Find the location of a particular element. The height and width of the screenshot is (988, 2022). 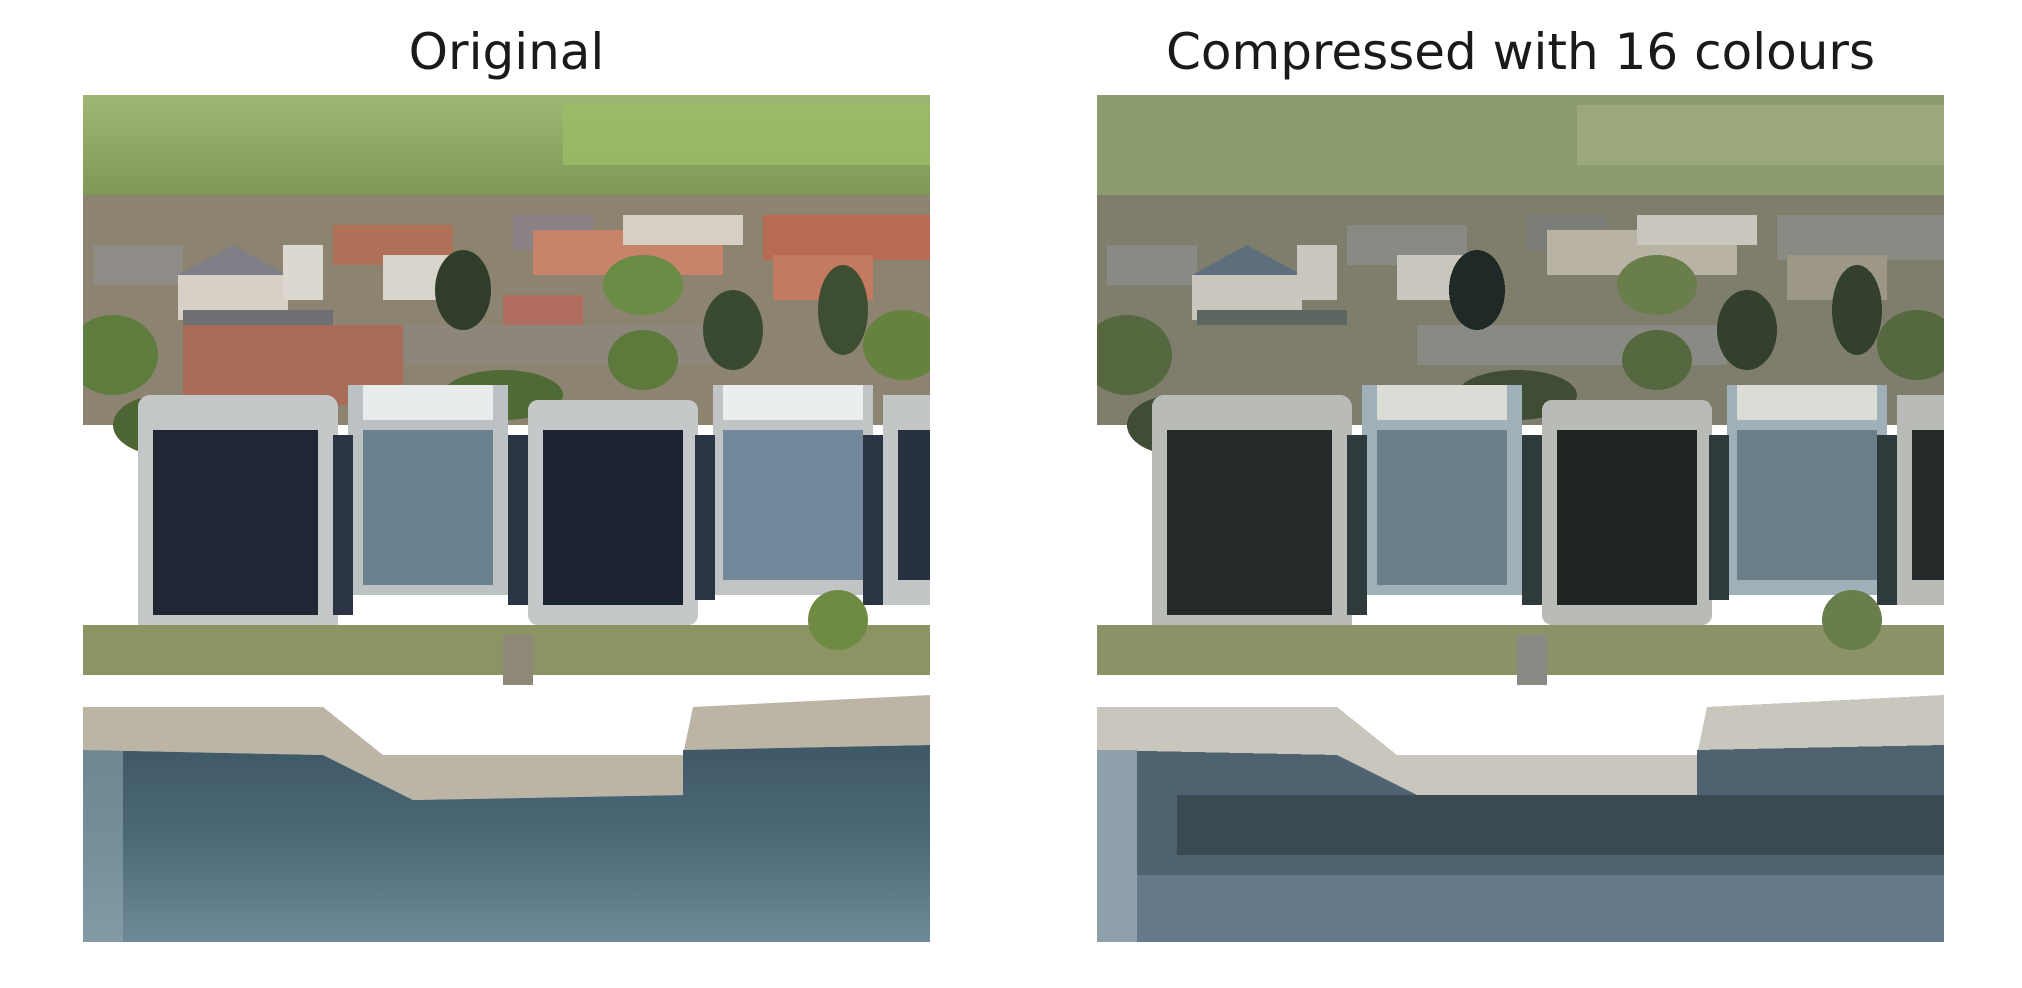

water is located at coordinates (506, 843).